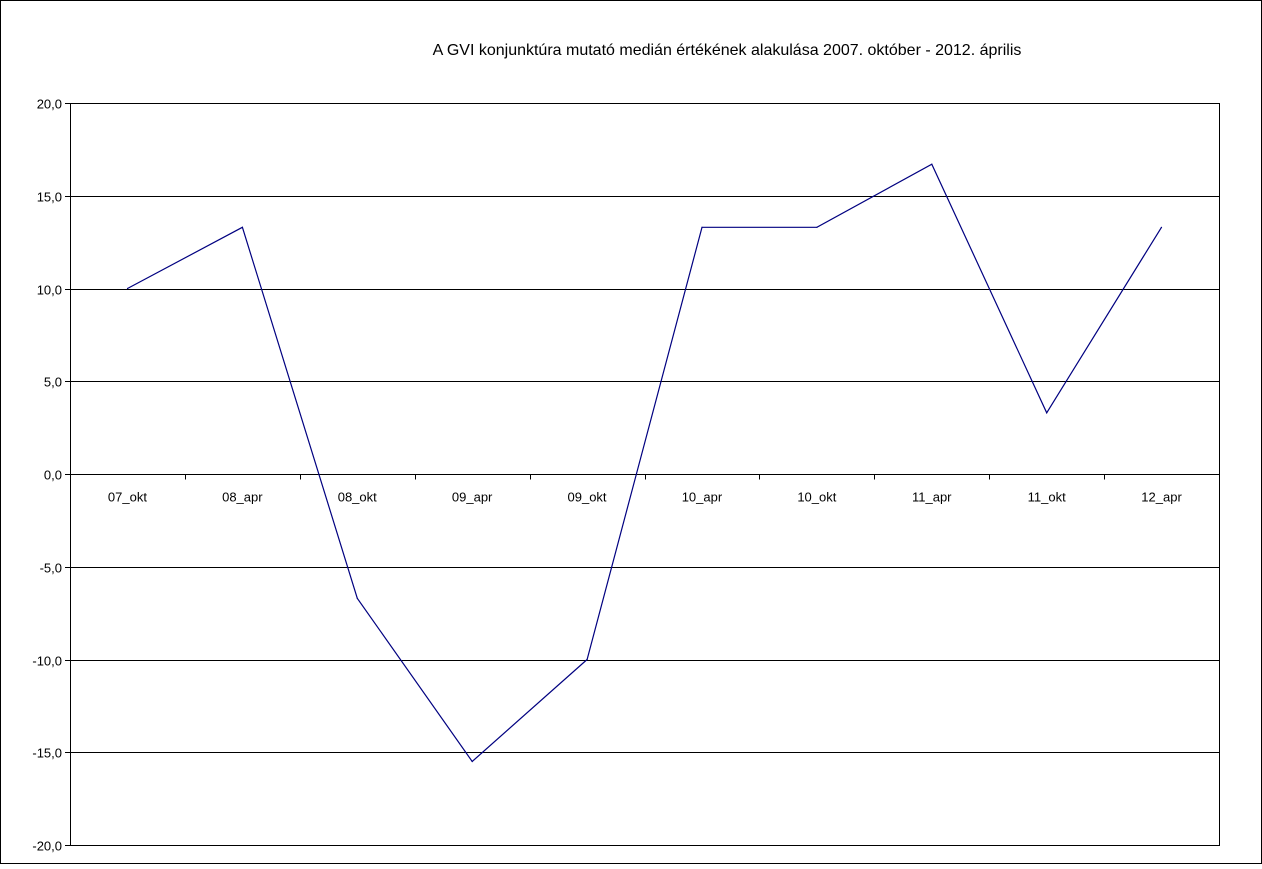 This screenshot has width=1262, height=869. What do you see at coordinates (53, 475) in the screenshot?
I see `y-tick-label: 0,0` at bounding box center [53, 475].